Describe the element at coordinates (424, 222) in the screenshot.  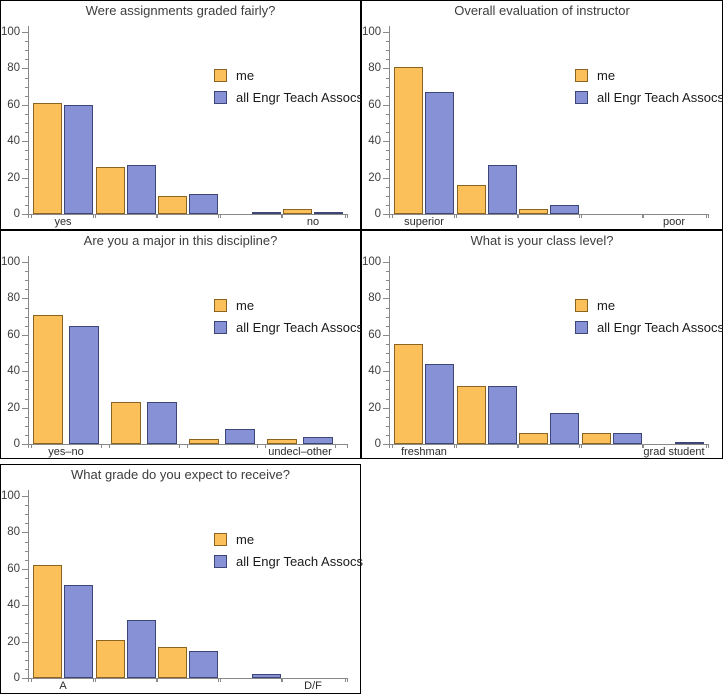
I see `category-label: superior` at that location.